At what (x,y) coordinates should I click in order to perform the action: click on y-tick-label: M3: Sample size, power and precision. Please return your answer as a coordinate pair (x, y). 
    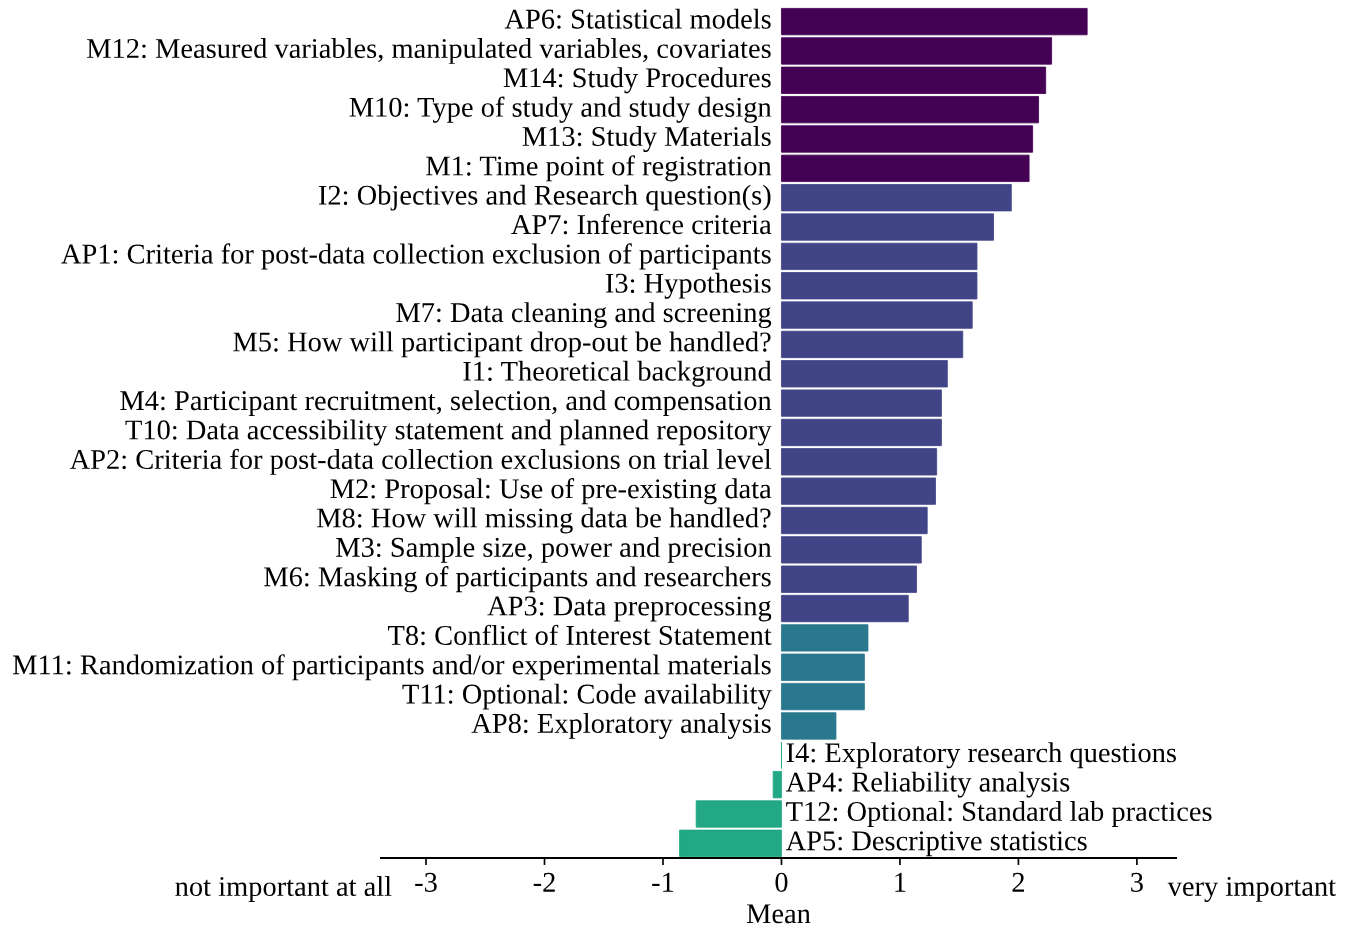
    Looking at the image, I should click on (554, 549).